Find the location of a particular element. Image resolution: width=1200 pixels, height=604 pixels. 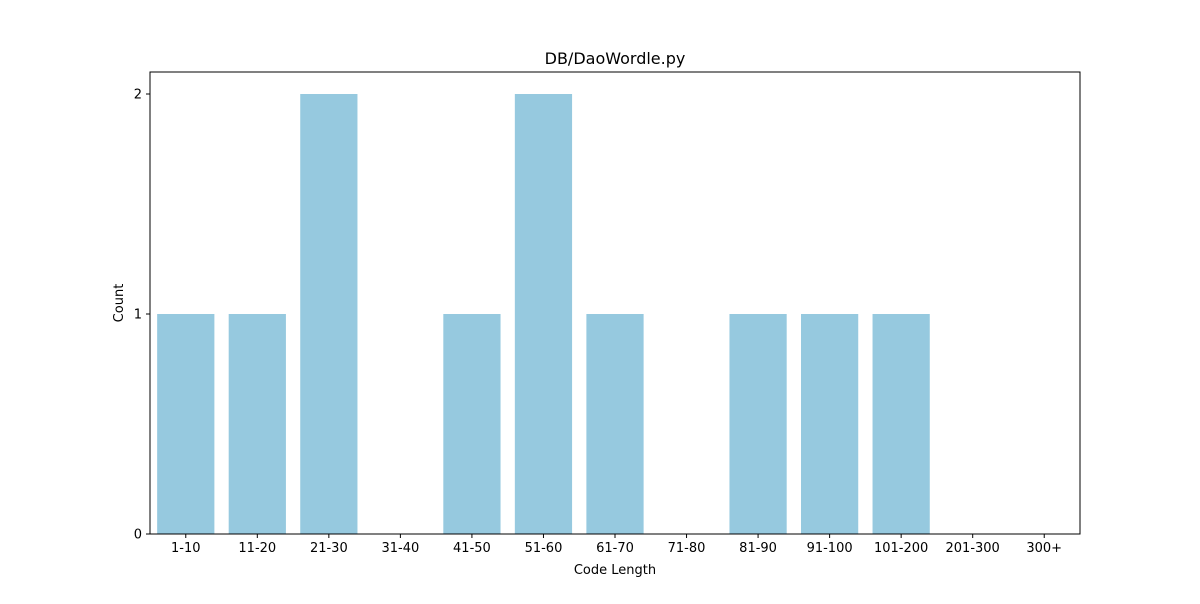

y-tick-label: 1 is located at coordinates (138, 315).